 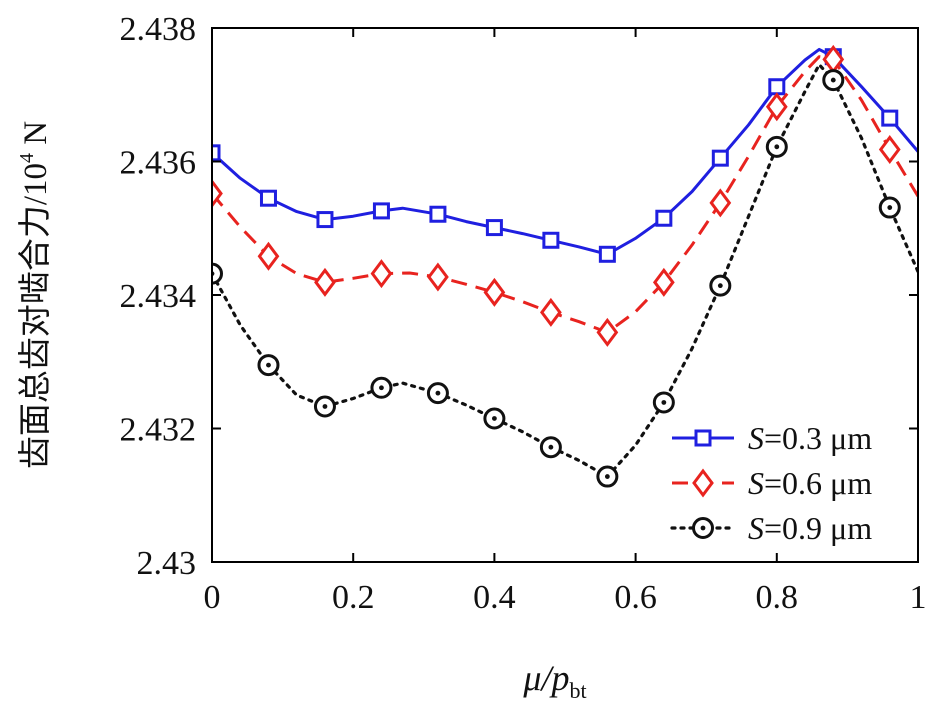 What do you see at coordinates (818, 483) in the screenshot?
I see `legend-label-2-value: =0.6 μm` at bounding box center [818, 483].